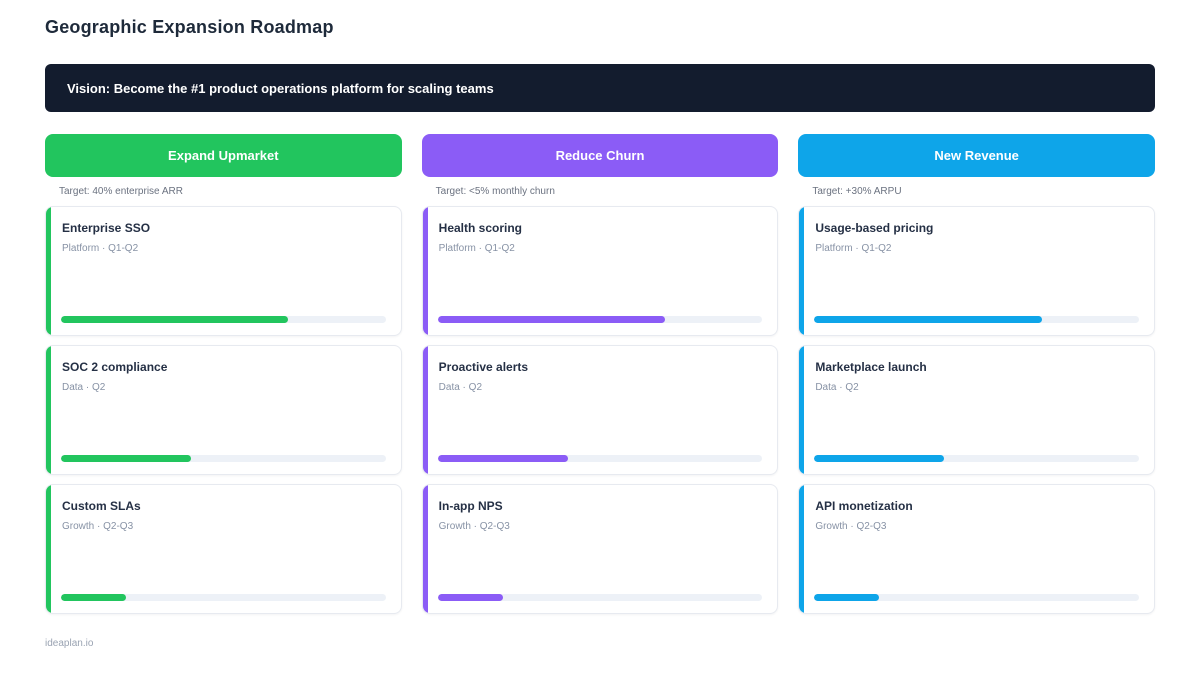  Describe the element at coordinates (976, 549) in the screenshot. I see `initiative-card: API monetization Growth · Q2-Q3` at that location.